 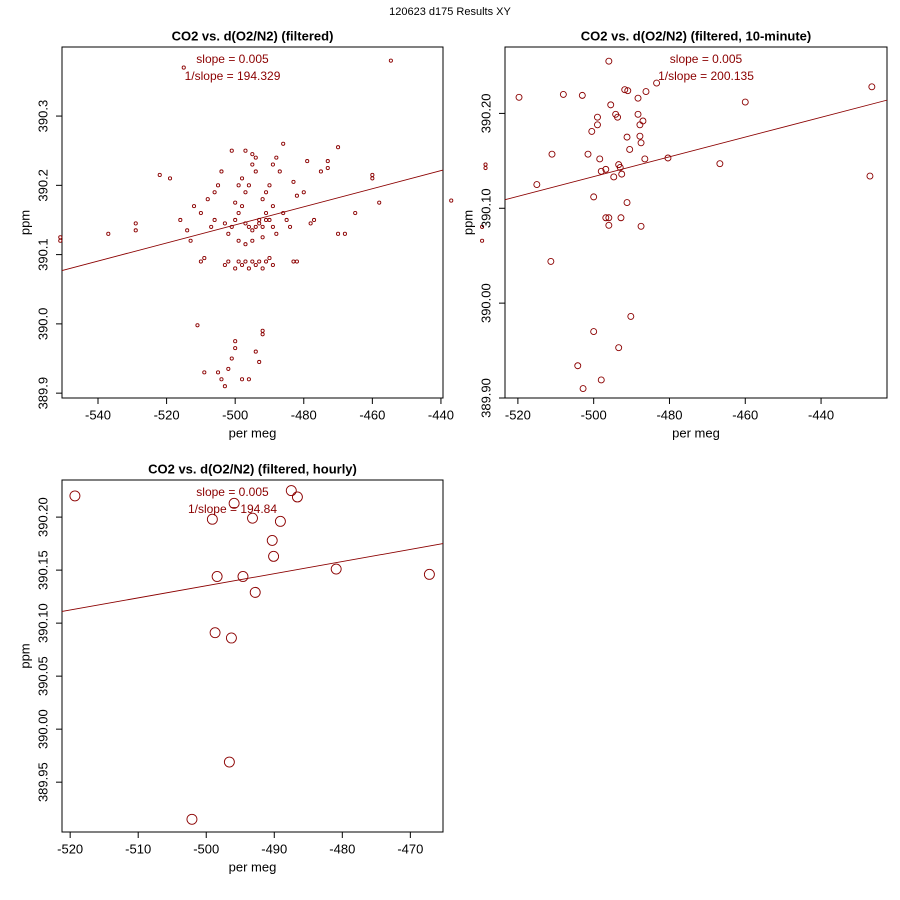 What do you see at coordinates (42, 782) in the screenshot?
I see `y-tick-label: 389.95` at bounding box center [42, 782].